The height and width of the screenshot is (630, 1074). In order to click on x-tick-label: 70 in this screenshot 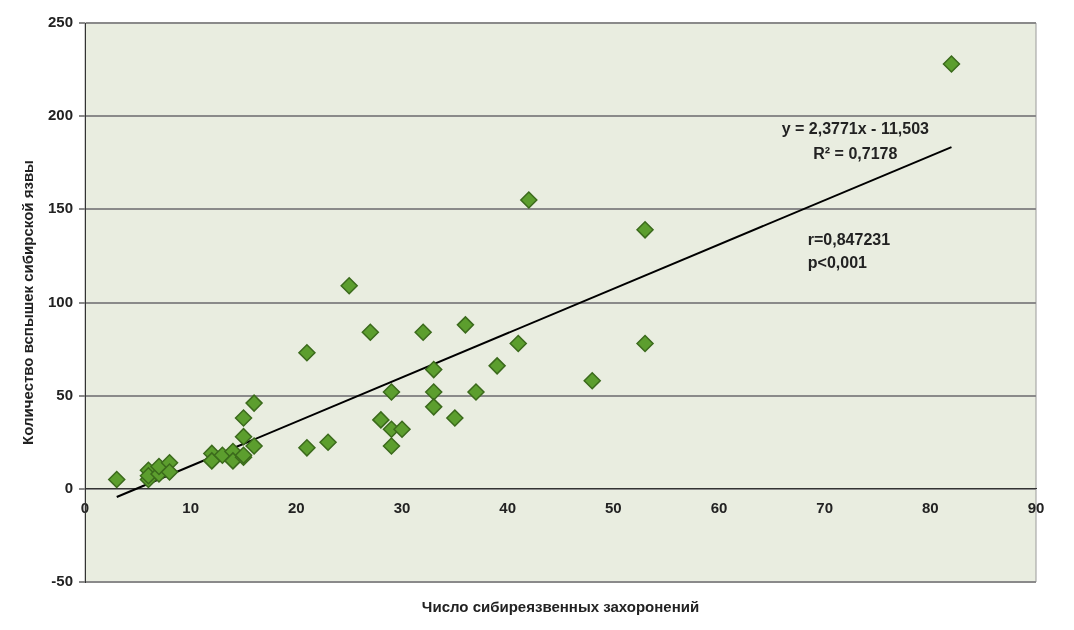, I will do `click(825, 507)`.